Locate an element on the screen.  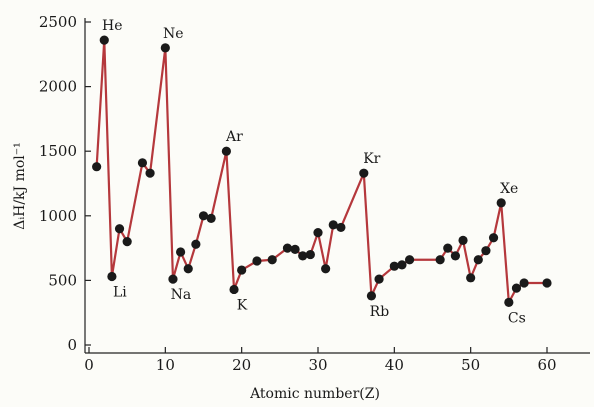
element-label-rb: Rb is located at coordinates (380, 312).